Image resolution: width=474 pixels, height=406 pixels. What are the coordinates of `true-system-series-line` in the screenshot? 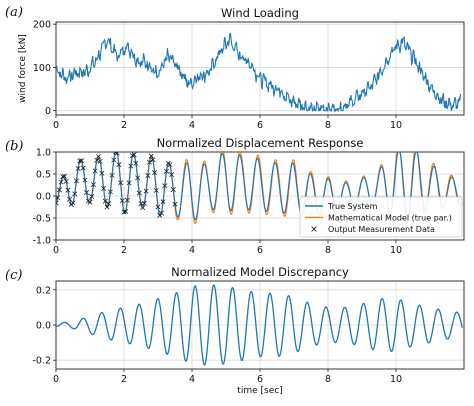 It's located at (259, 186).